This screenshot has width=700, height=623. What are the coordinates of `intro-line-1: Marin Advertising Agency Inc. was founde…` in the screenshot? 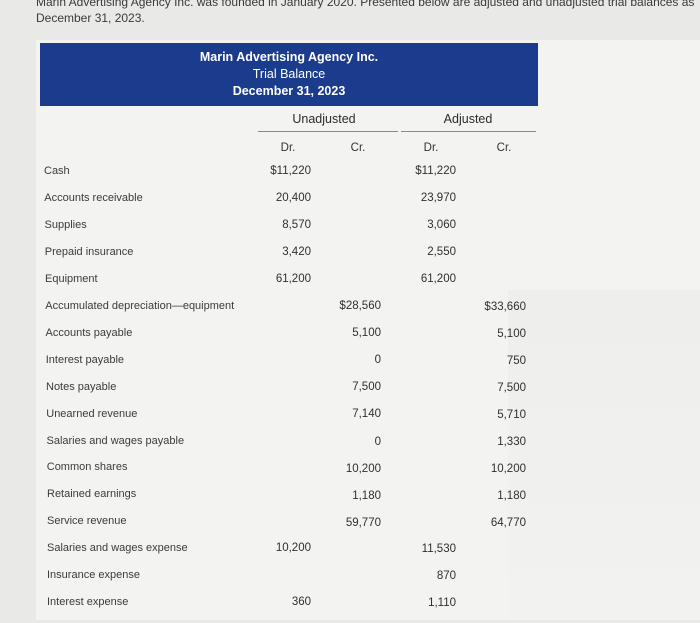 It's located at (366, 4).